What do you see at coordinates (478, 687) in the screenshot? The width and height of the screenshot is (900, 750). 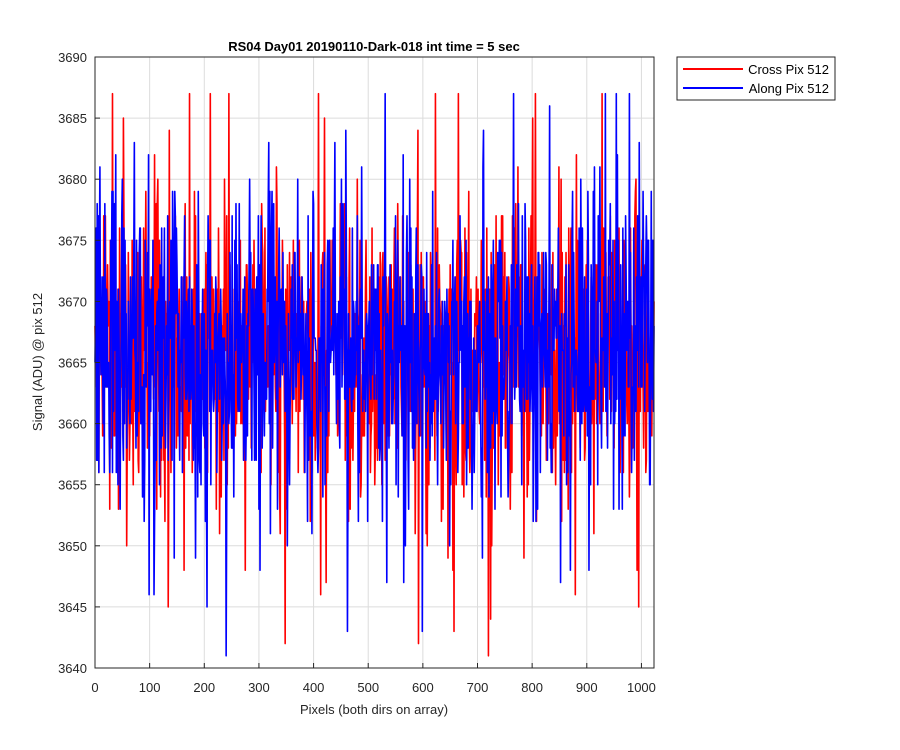 I see `x-tick-label: 700` at bounding box center [478, 687].